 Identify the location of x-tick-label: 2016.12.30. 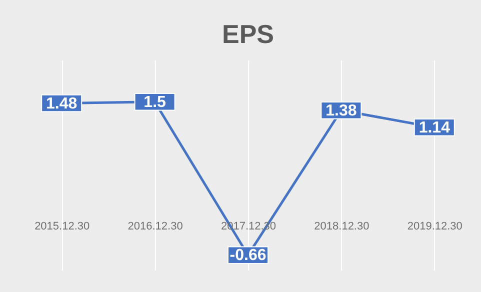
(155, 226).